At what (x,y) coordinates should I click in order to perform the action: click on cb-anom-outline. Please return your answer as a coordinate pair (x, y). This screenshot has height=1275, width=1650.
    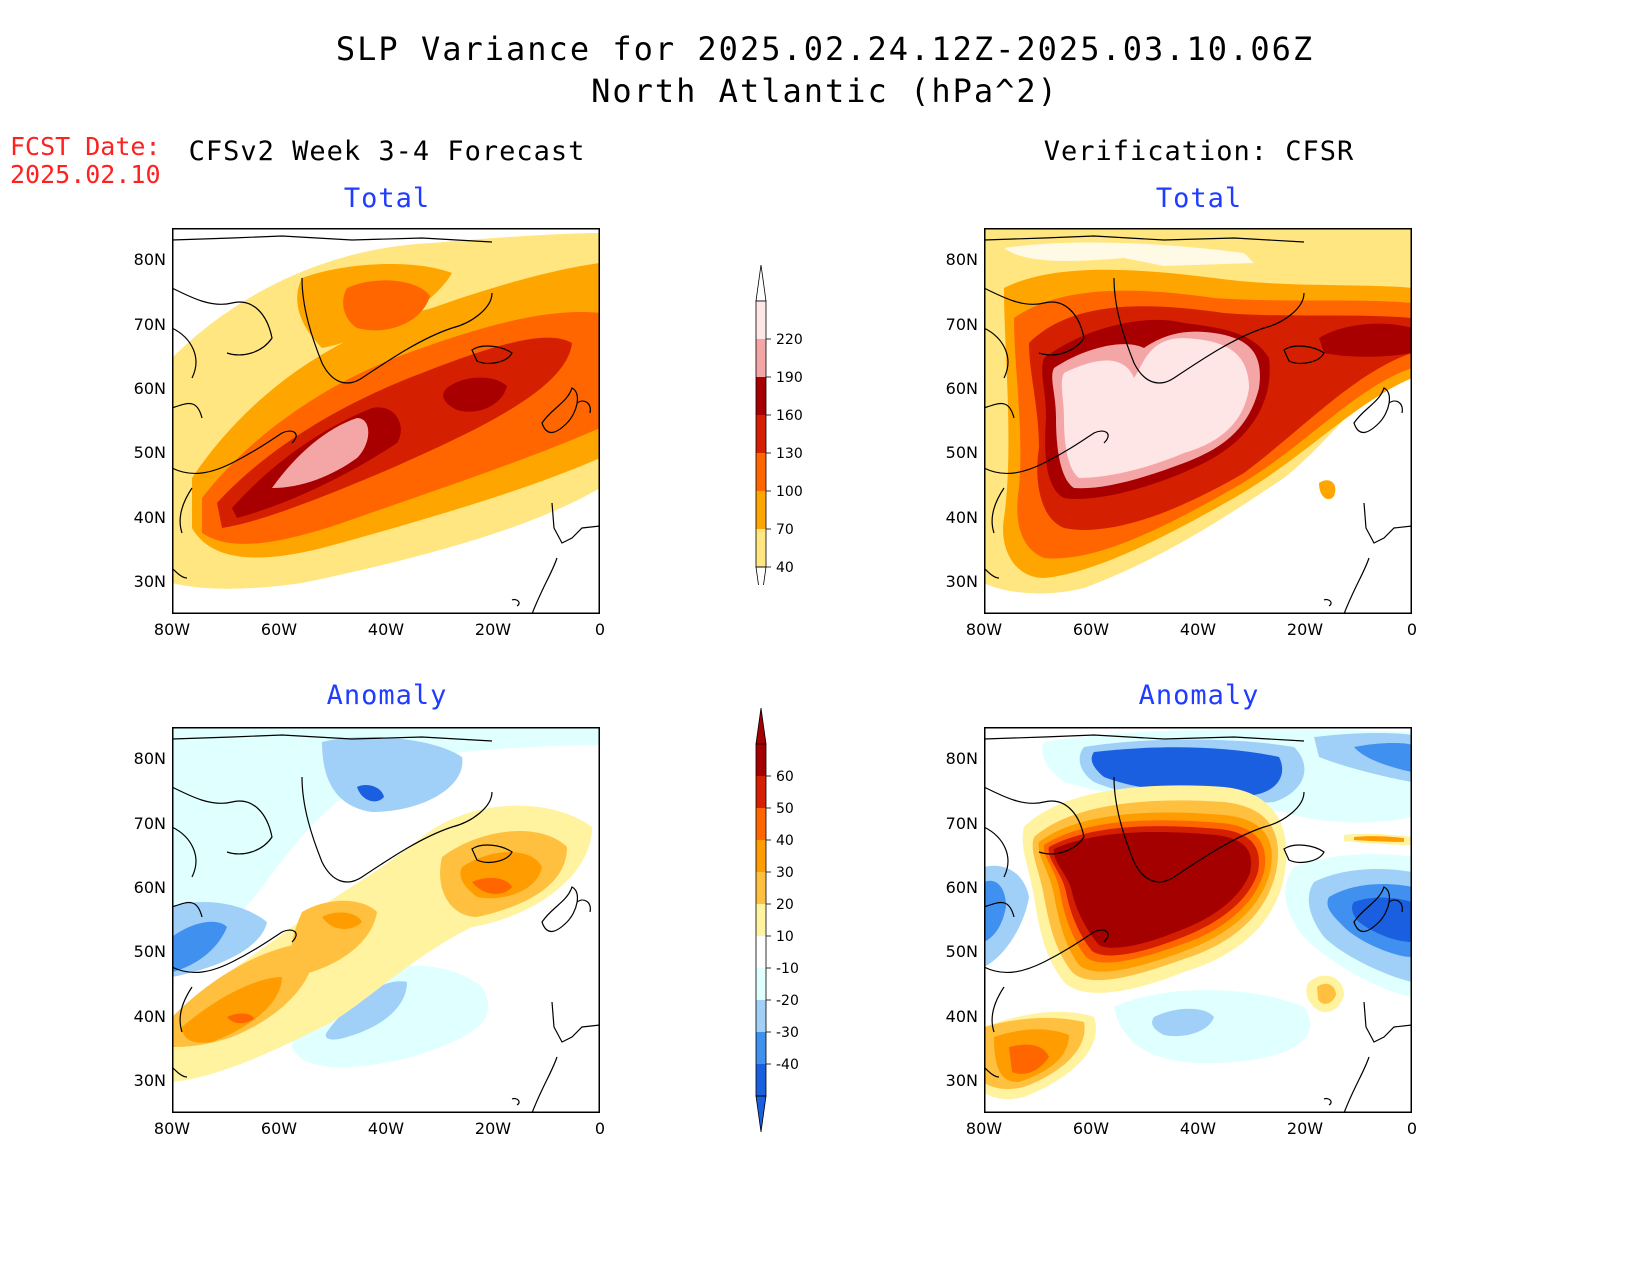
    Looking at the image, I should click on (761, 920).